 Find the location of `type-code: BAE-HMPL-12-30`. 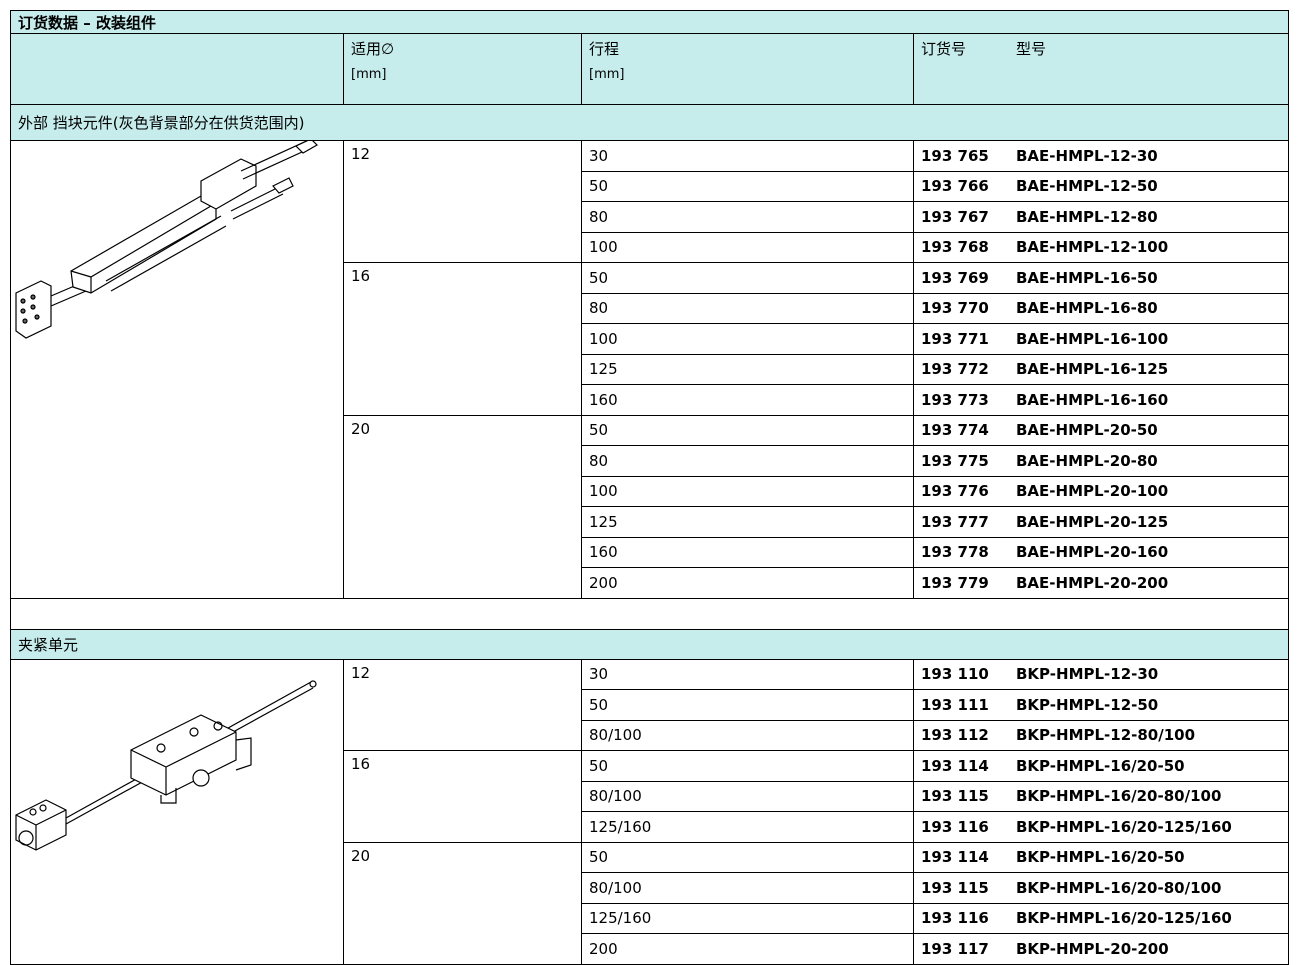

type-code: BAE-HMPL-12-30 is located at coordinates (1087, 155).